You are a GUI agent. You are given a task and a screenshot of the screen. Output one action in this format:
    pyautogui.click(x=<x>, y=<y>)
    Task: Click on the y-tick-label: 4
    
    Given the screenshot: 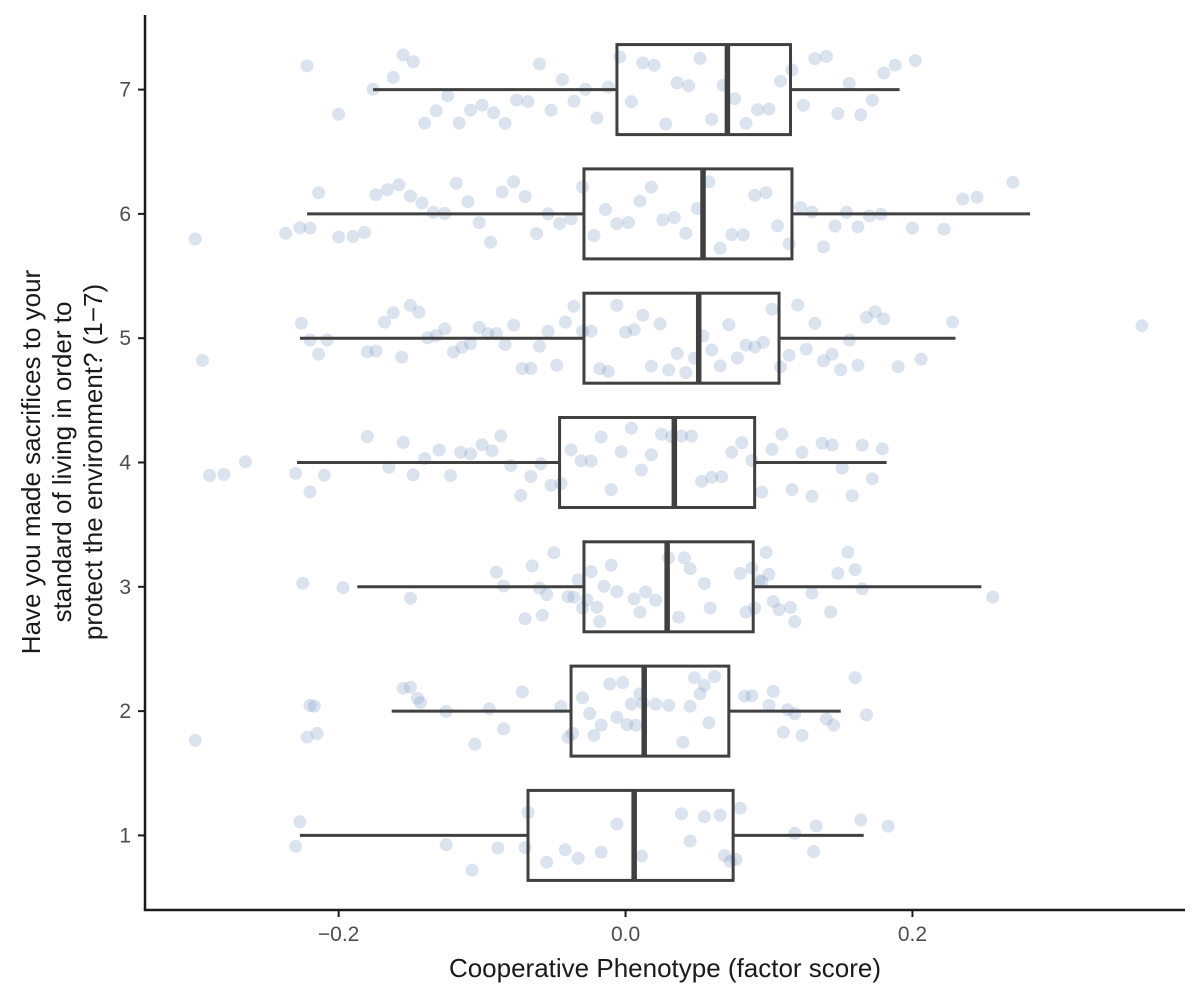 What is the action you would take?
    pyautogui.click(x=125, y=463)
    